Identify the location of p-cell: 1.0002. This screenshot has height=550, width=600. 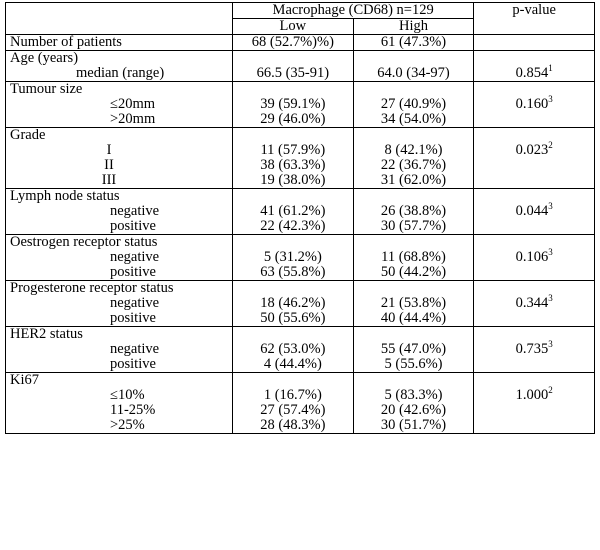
(534, 403).